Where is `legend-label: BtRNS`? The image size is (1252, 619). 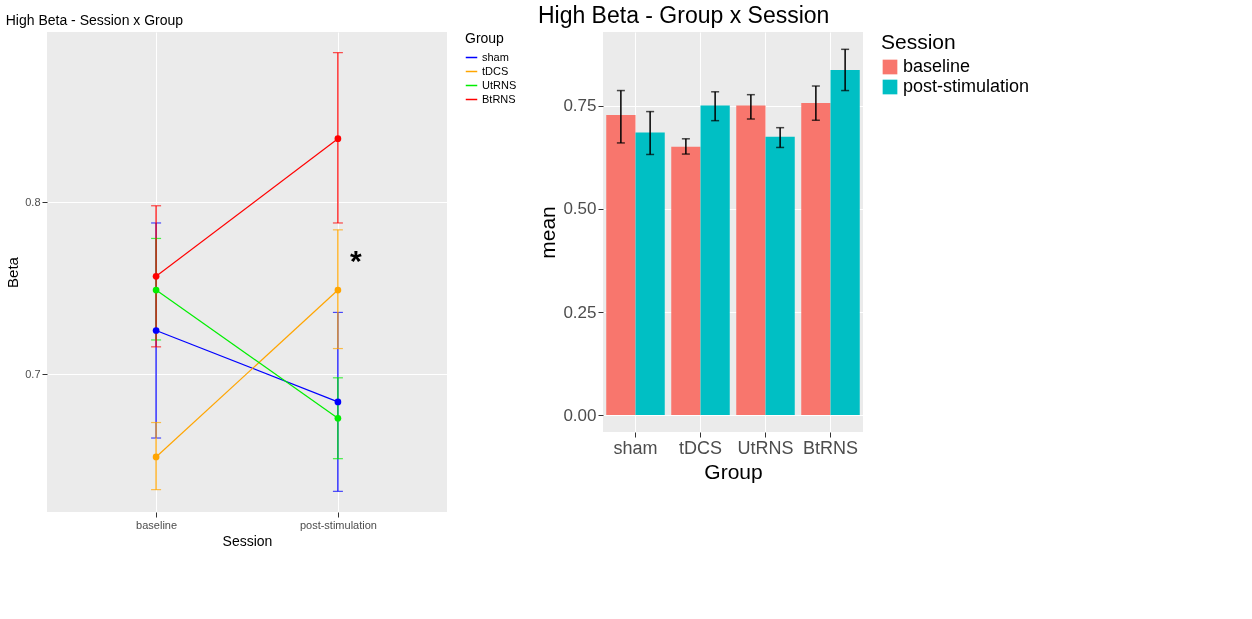
legend-label: BtRNS is located at coordinates (499, 98).